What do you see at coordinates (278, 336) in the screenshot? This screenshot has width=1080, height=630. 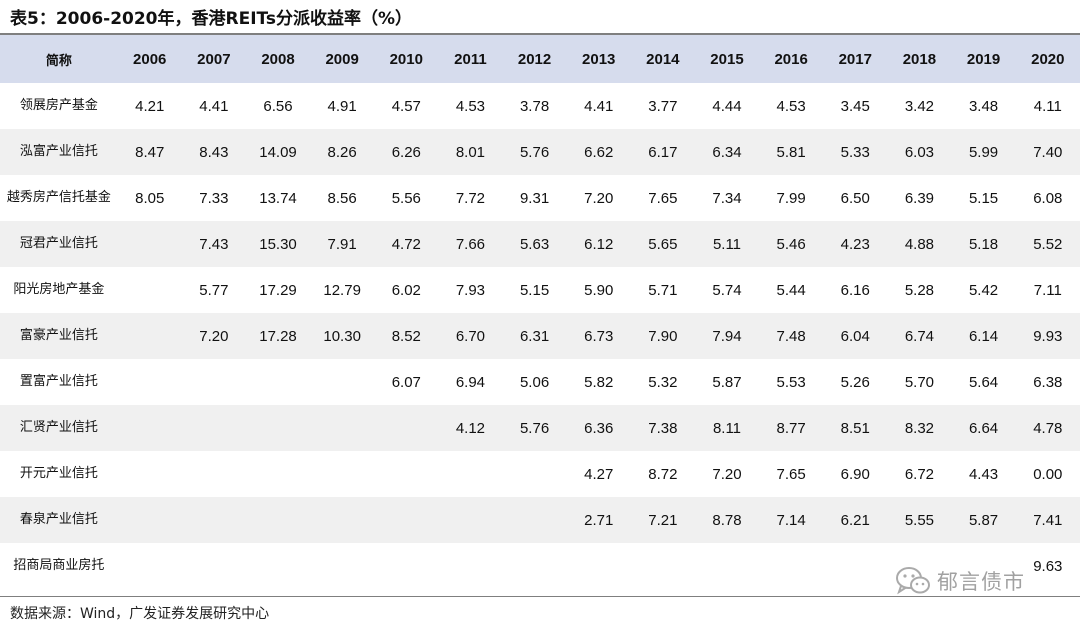 I see `value-cell: 17.28` at bounding box center [278, 336].